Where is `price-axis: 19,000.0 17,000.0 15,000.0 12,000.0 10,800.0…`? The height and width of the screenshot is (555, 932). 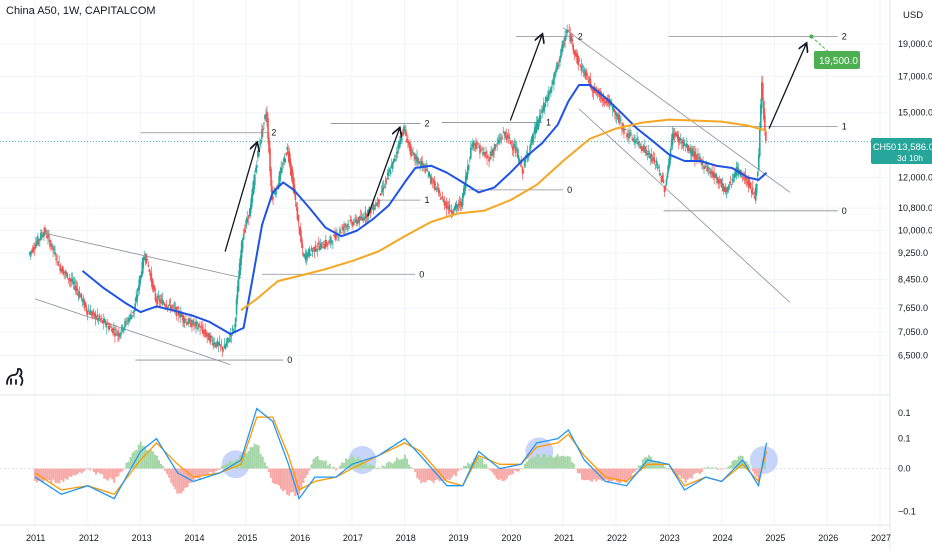
price-axis: 19,000.0 17,000.0 15,000.0 12,000.0 10,800.0… is located at coordinates (915, 199).